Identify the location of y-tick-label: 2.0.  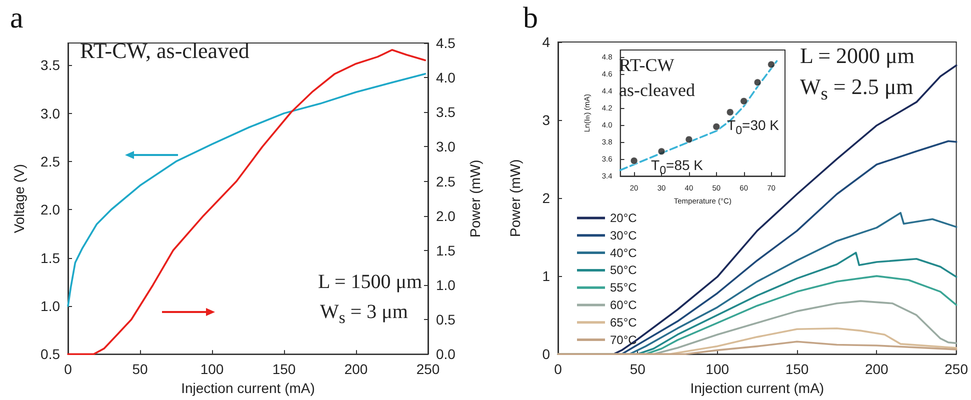
(50, 210).